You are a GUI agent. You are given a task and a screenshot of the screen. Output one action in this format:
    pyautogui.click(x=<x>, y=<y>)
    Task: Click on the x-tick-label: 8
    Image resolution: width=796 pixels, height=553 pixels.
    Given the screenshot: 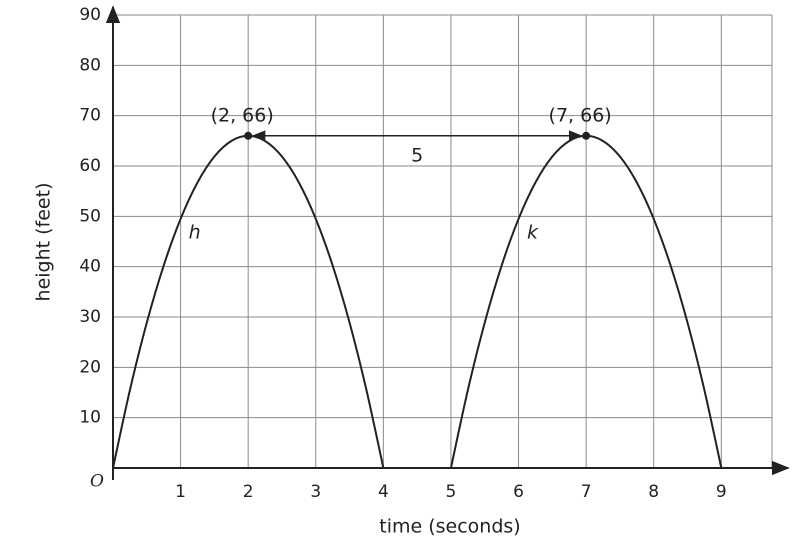 What is the action you would take?
    pyautogui.click(x=653, y=492)
    